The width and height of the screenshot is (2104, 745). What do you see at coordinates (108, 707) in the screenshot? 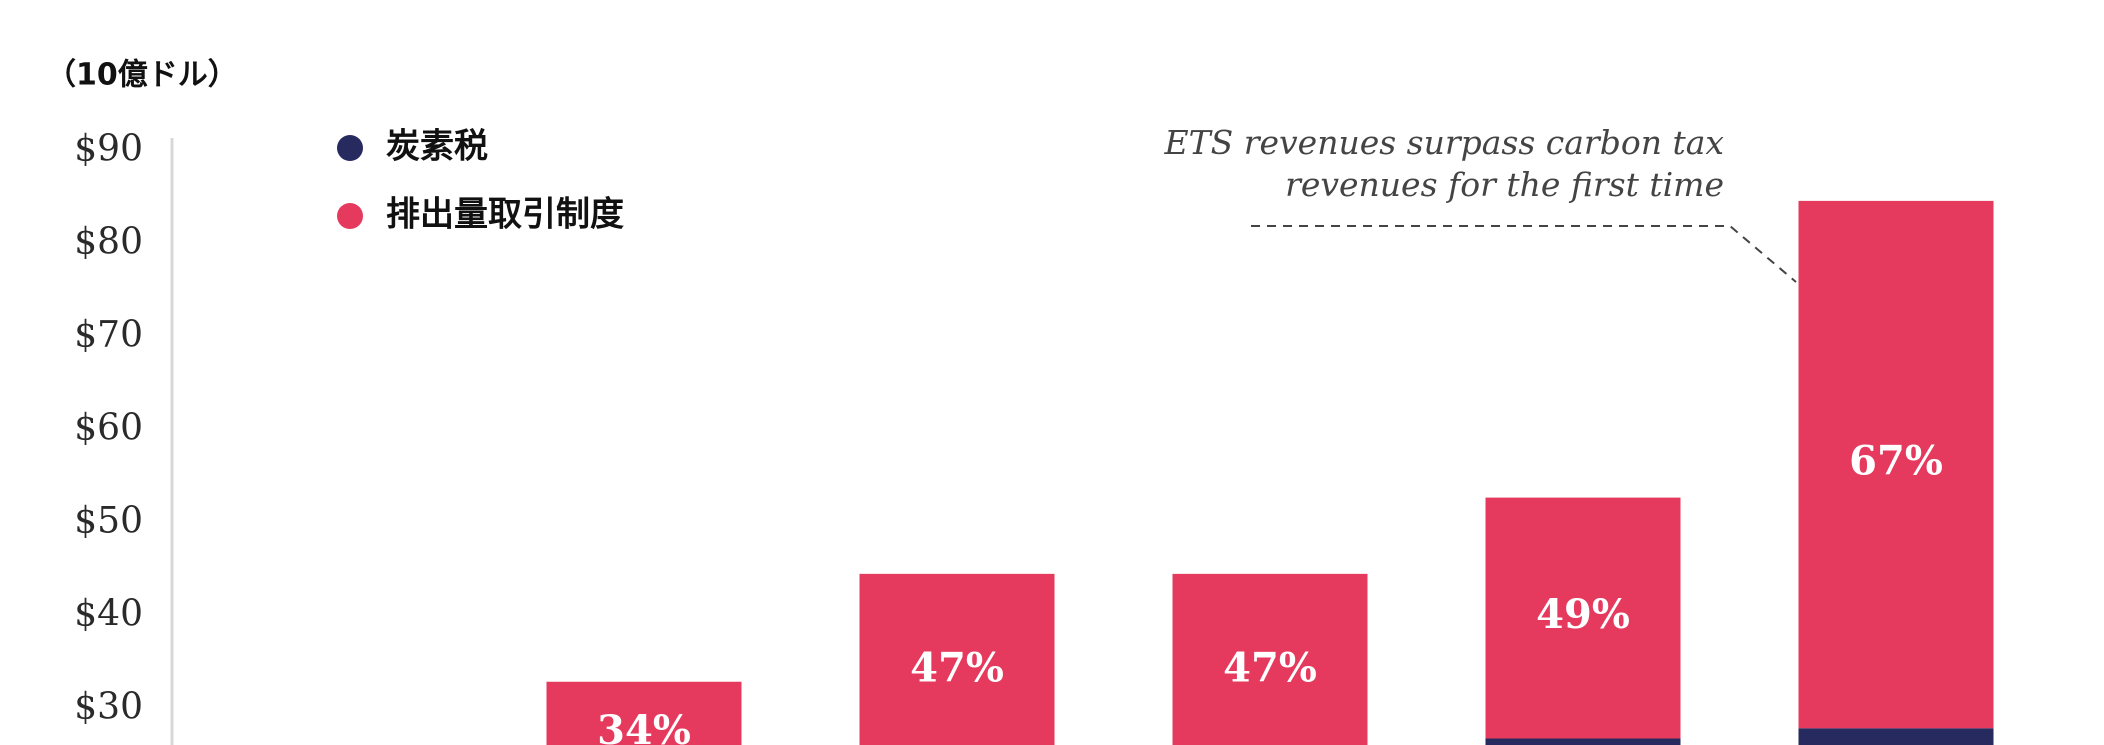
I see `y-tick-label: $30` at bounding box center [108, 707].